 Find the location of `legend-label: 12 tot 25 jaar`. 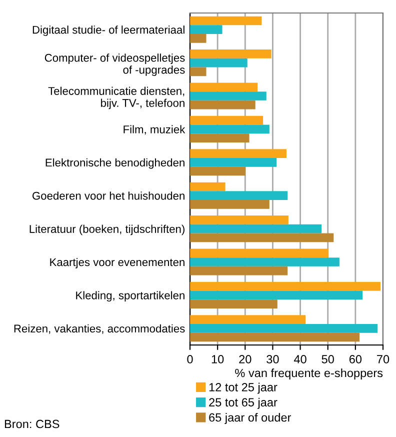

legend-label: 12 tot 25 jaar is located at coordinates (243, 388).